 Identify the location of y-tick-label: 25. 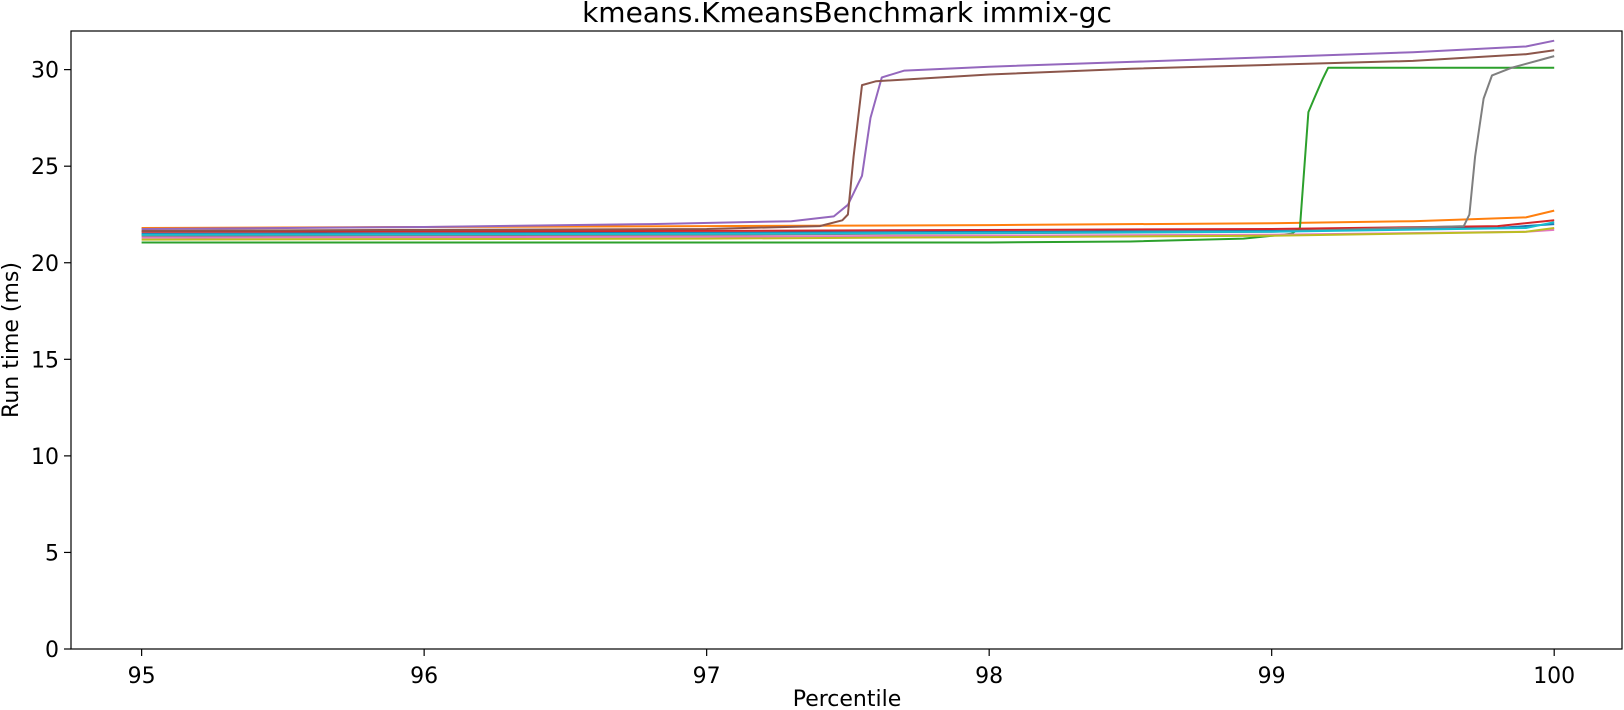
(45, 167).